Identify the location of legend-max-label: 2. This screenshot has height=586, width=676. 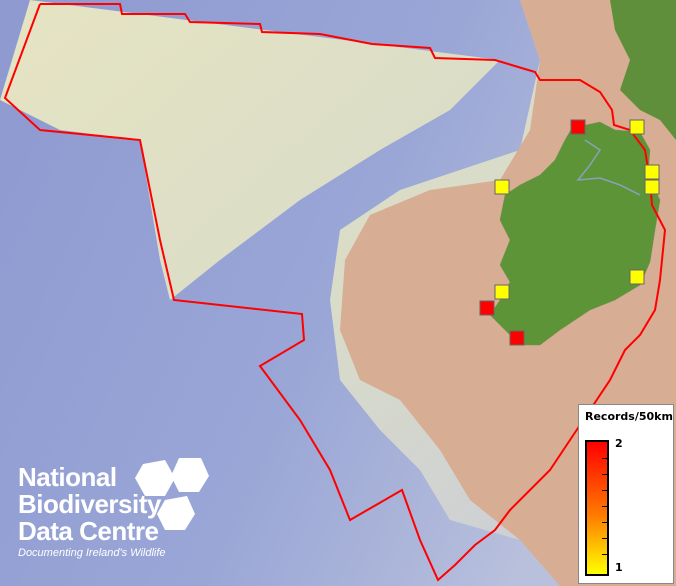
(619, 443).